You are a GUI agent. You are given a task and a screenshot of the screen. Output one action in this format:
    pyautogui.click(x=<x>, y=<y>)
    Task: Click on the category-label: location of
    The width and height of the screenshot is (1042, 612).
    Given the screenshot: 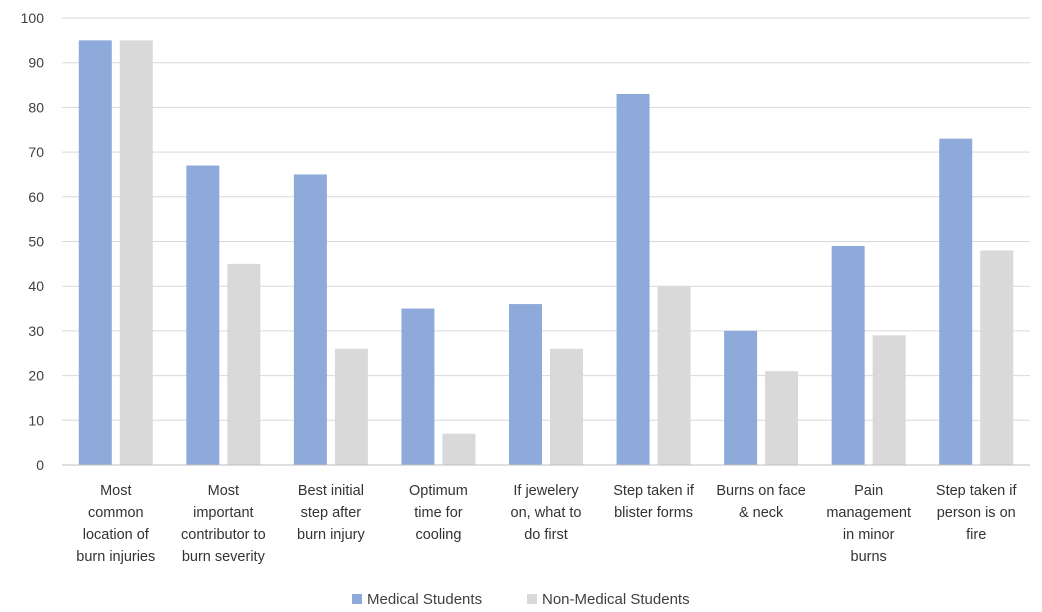 What is the action you would take?
    pyautogui.click(x=116, y=535)
    